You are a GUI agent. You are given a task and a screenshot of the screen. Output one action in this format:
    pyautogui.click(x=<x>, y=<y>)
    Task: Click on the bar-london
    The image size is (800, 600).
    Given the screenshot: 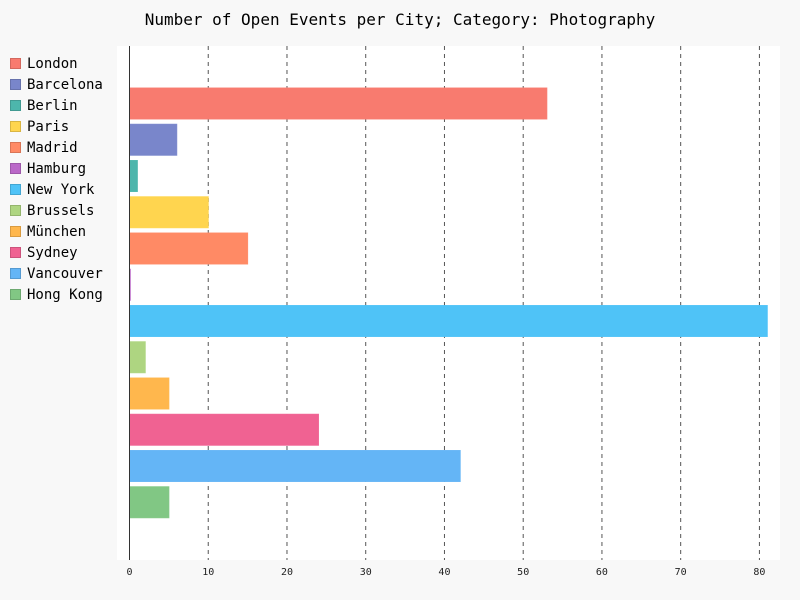 What is the action you would take?
    pyautogui.click(x=338, y=103)
    